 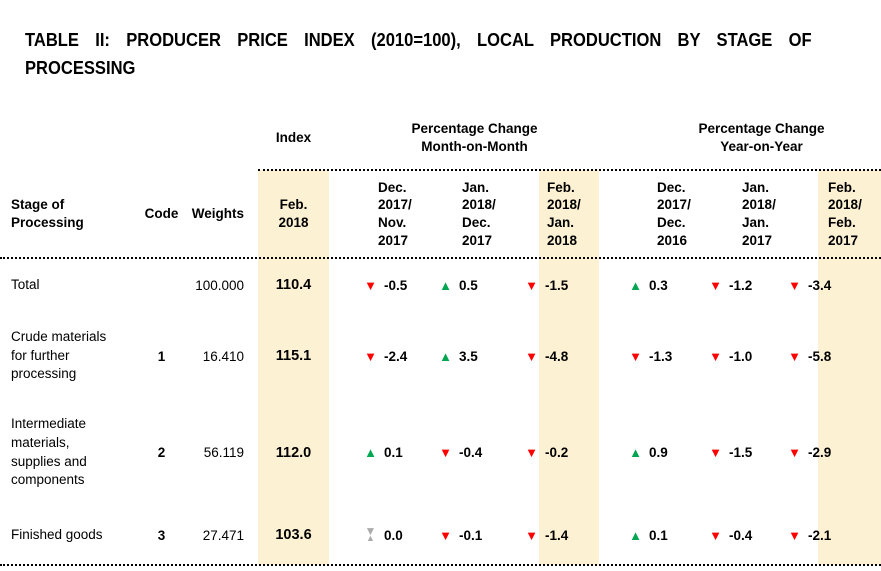 I want to click on stage-cell: Total, so click(x=25, y=284).